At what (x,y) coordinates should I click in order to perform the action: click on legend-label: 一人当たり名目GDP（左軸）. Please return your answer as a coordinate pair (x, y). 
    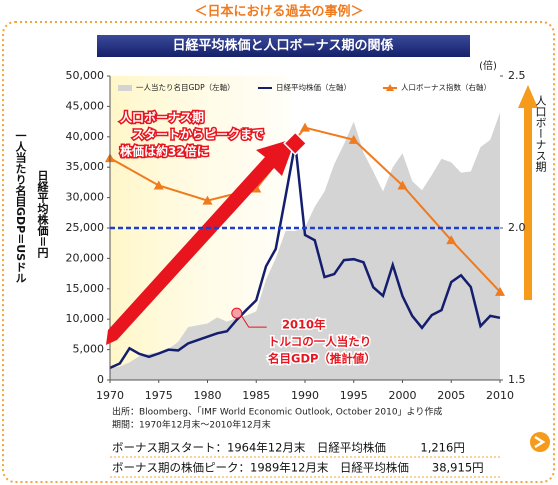
    Looking at the image, I should click on (185, 87).